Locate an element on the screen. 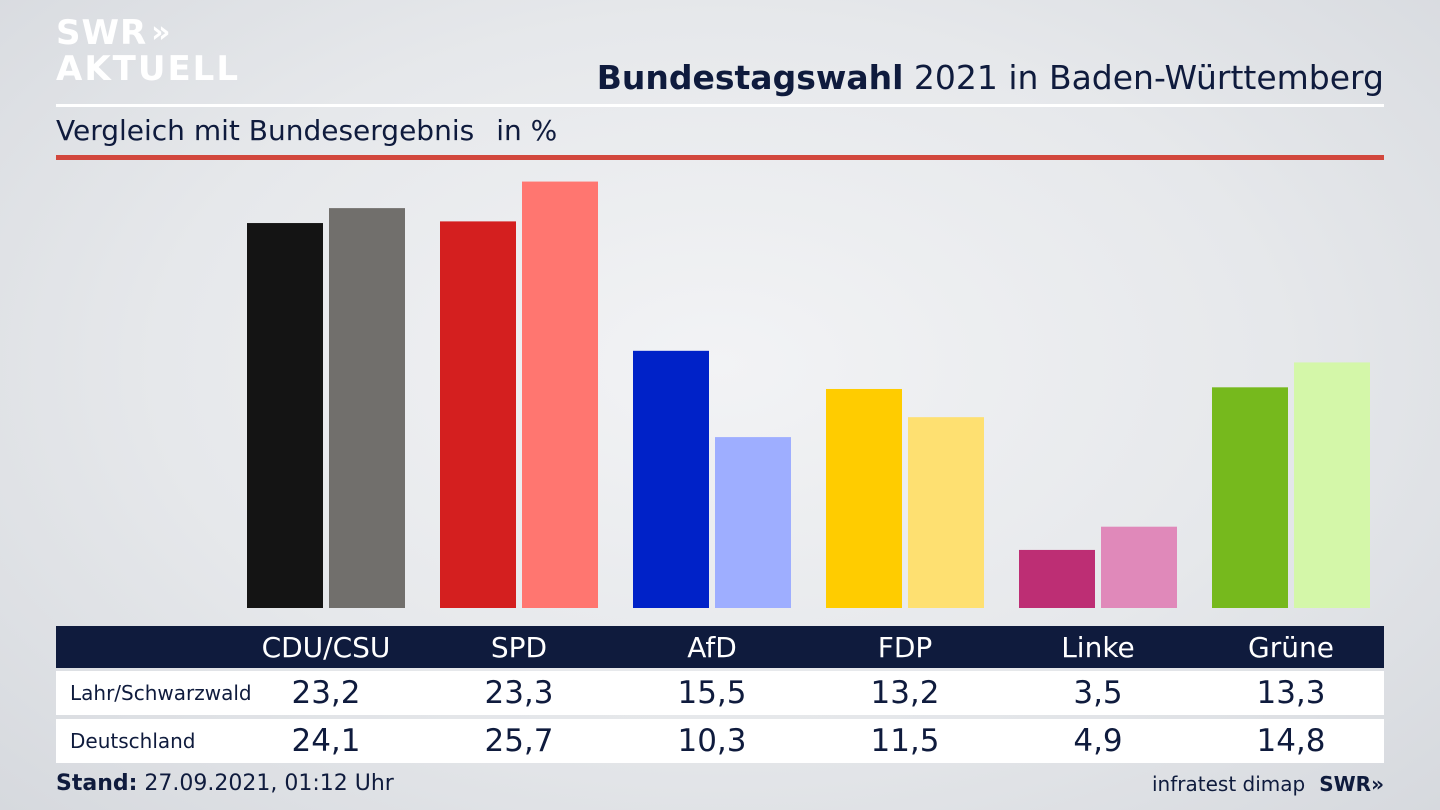  value-afd-national: 10,3 is located at coordinates (712, 741).